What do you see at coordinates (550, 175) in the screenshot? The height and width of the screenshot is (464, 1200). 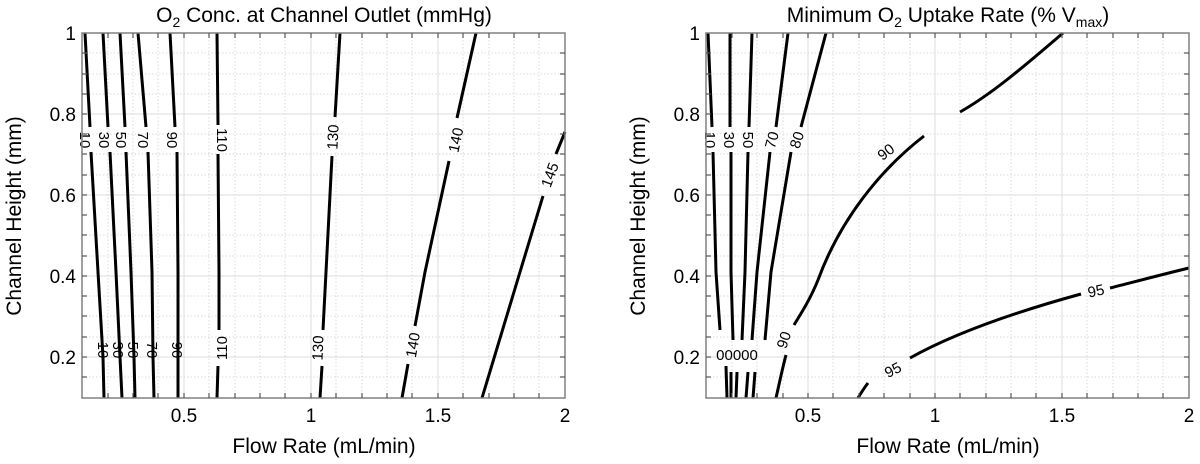 I see `svg-text: 145` at bounding box center [550, 175].